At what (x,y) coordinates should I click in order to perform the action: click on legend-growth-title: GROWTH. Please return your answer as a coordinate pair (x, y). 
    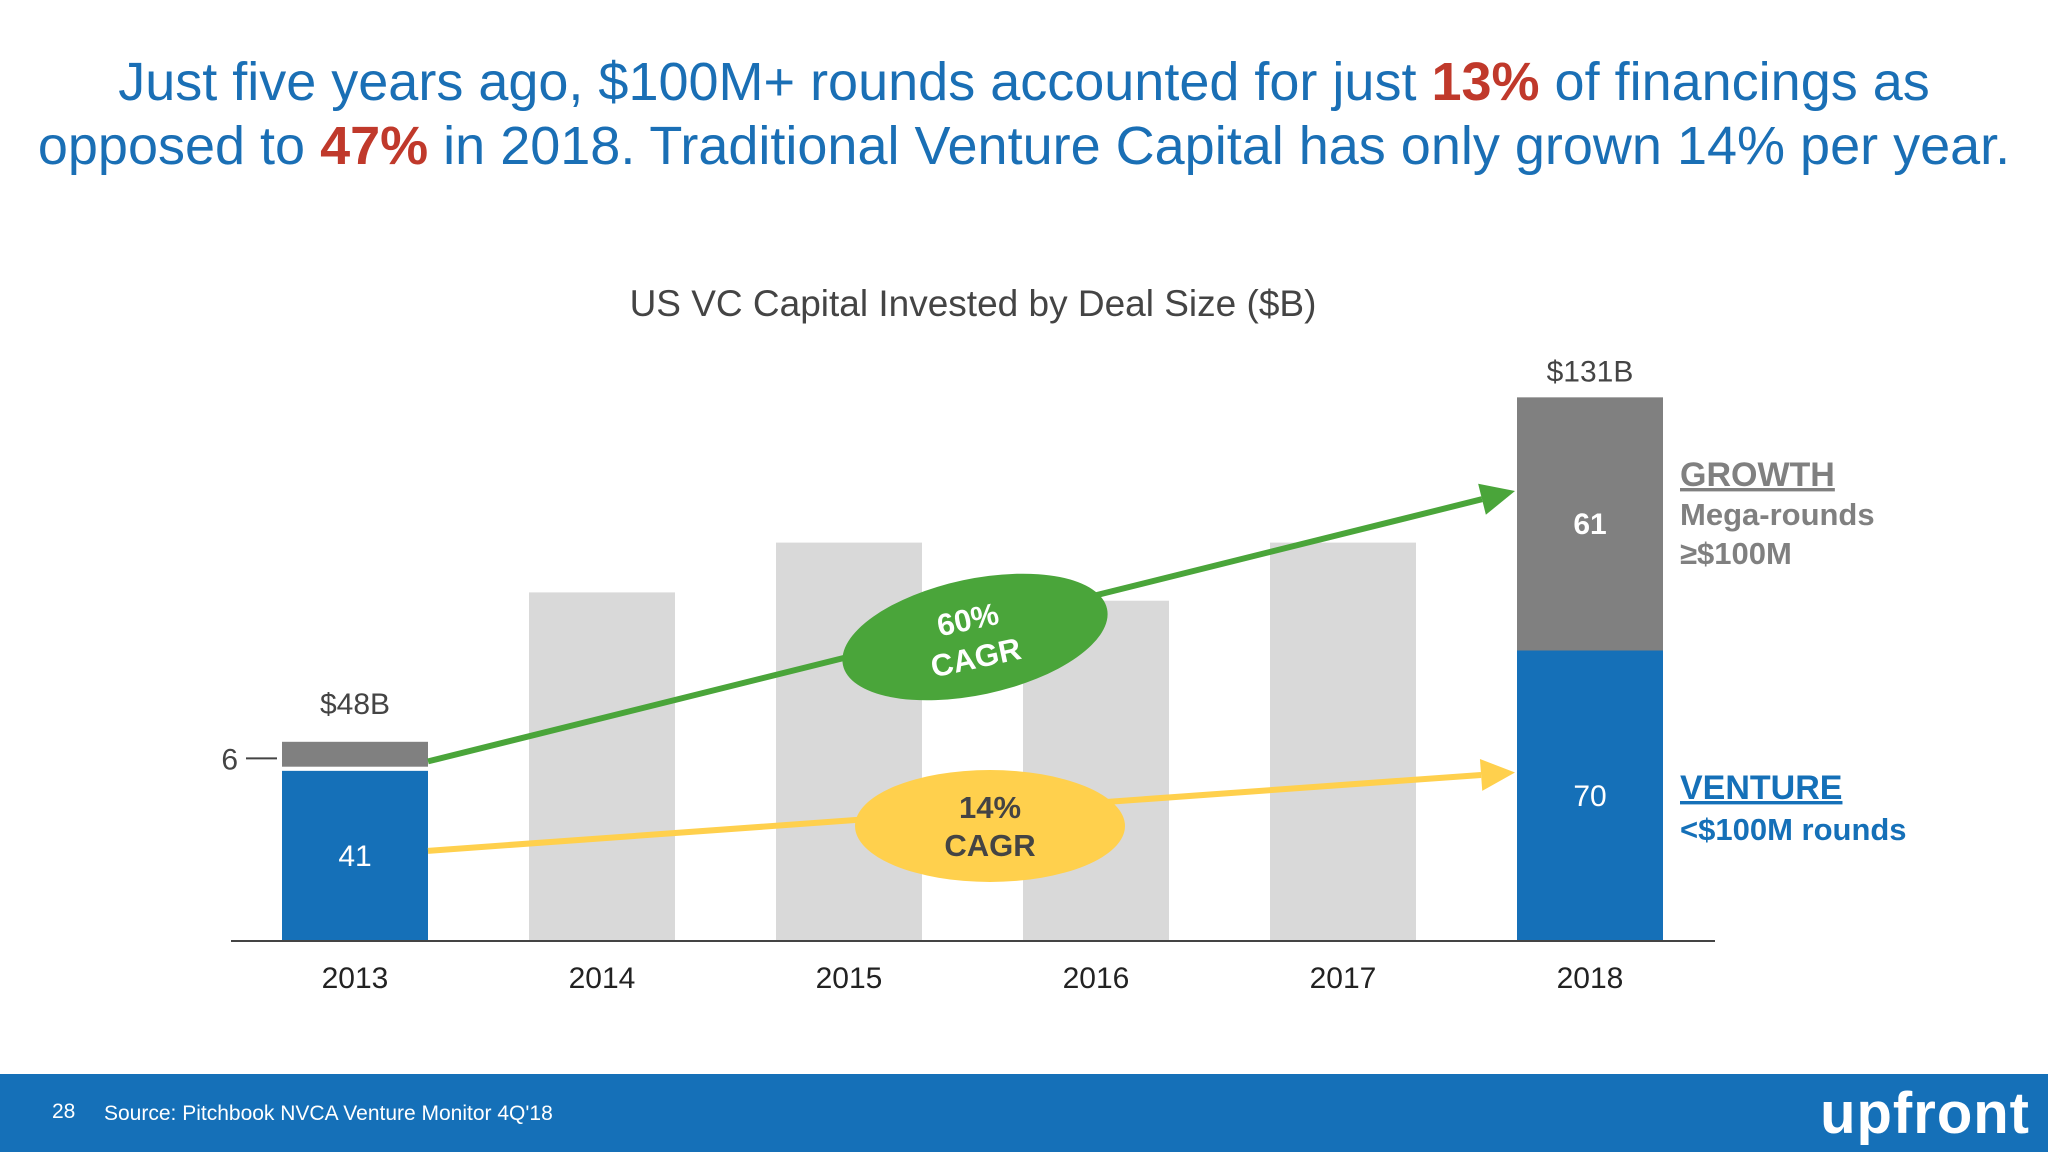
    Looking at the image, I should click on (1757, 475).